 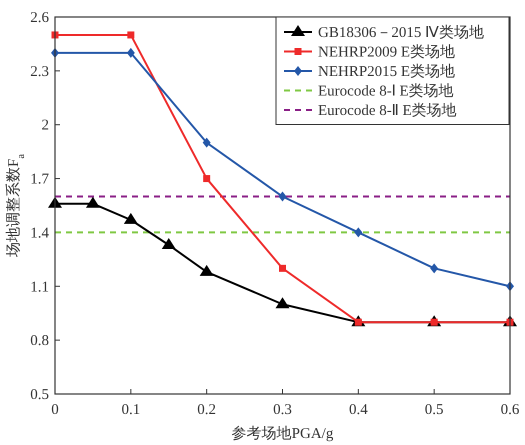 What do you see at coordinates (387, 71) in the screenshot?
I see `legend-label: NEHRP2015 E类场地` at bounding box center [387, 71].